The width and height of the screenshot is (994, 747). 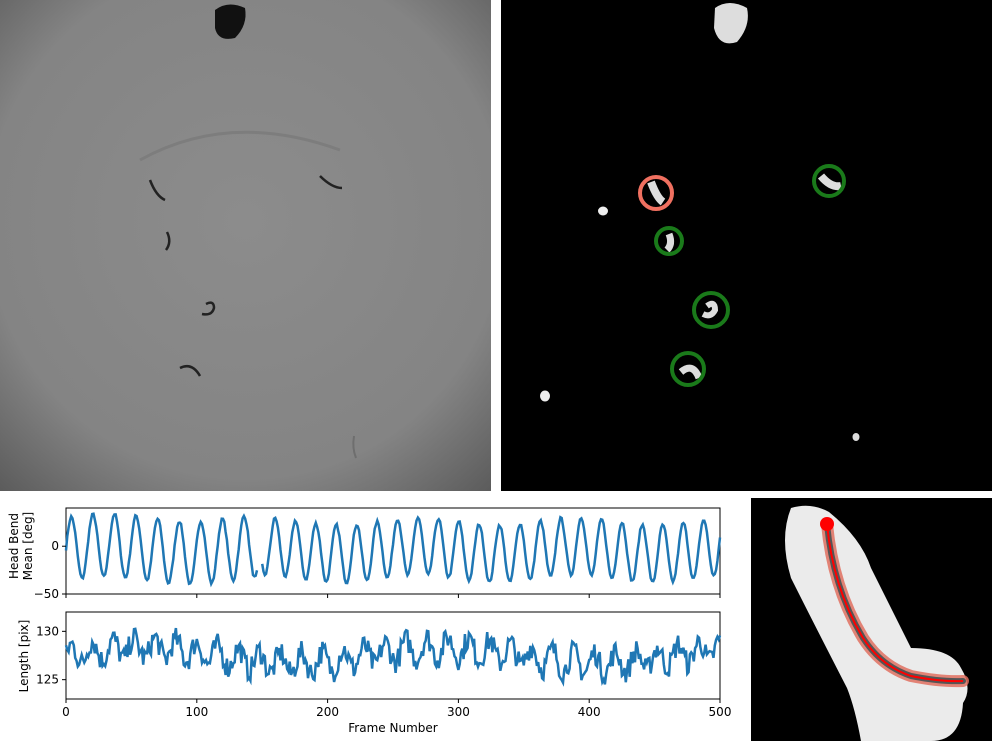 I want to click on xtick-label: 200, so click(x=327, y=712).